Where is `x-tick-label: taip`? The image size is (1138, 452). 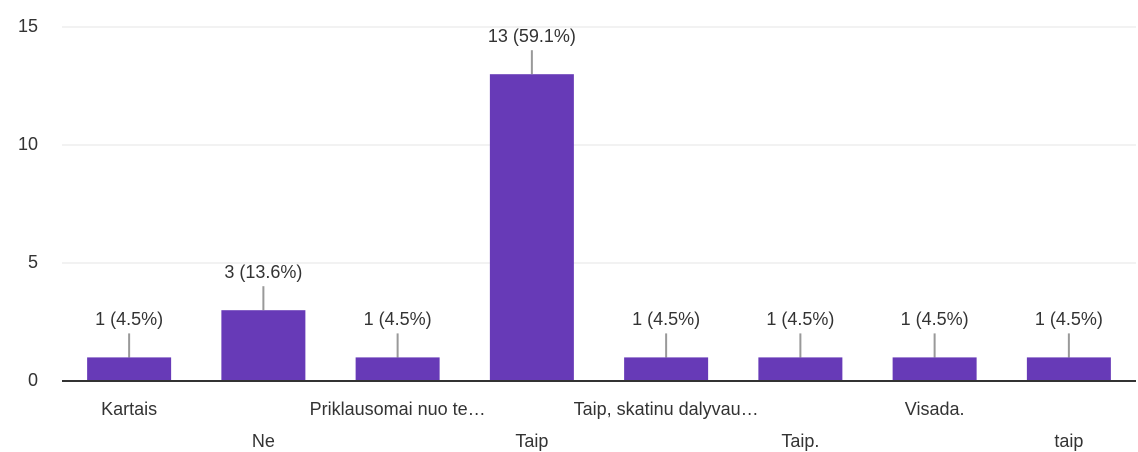
x-tick-label: taip is located at coordinates (1068, 441).